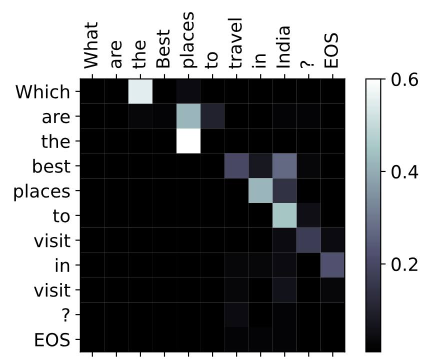 The image size is (423, 359). What do you see at coordinates (42, 193) in the screenshot?
I see `y-tick-label: places` at bounding box center [42, 193].